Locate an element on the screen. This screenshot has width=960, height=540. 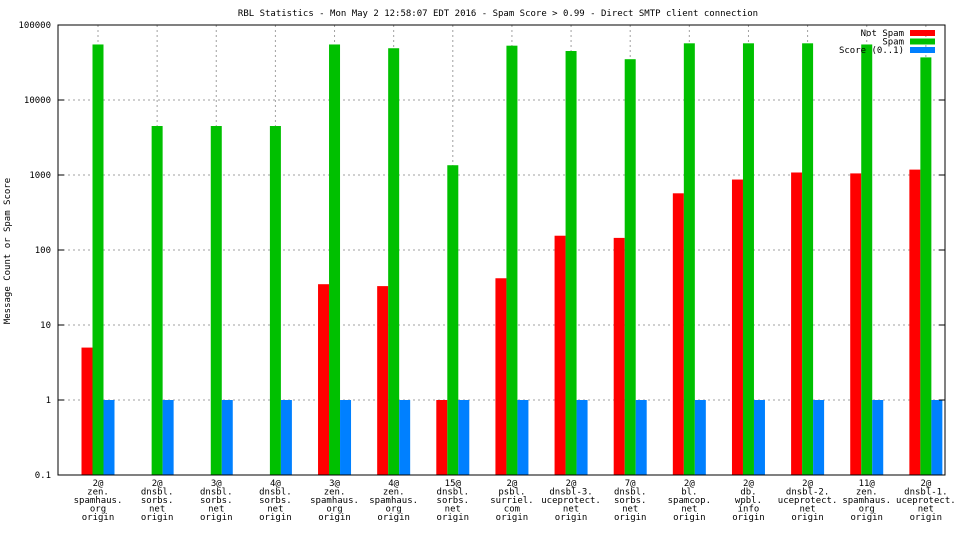
y-tick-label: 100000 is located at coordinates (34, 26).